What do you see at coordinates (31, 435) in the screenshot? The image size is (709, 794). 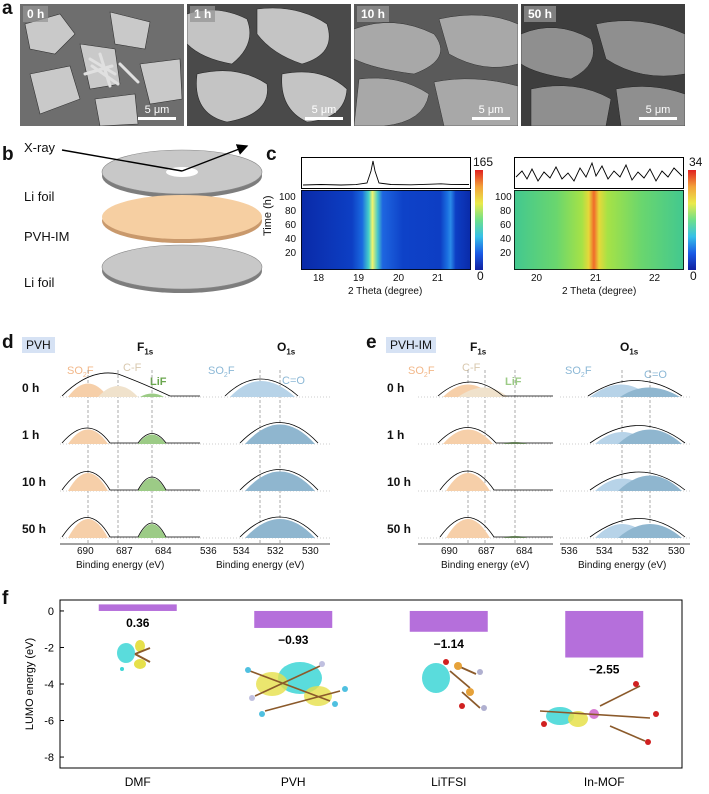 I see `d-row-1h: 1 h` at bounding box center [31, 435].